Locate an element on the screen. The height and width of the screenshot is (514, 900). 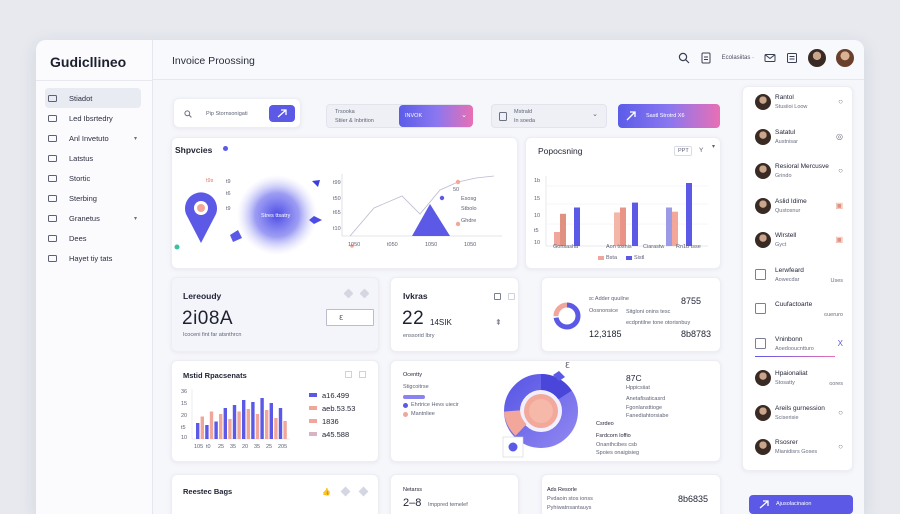
sidebar-item: Stortic is located at coordinates (93, 178).